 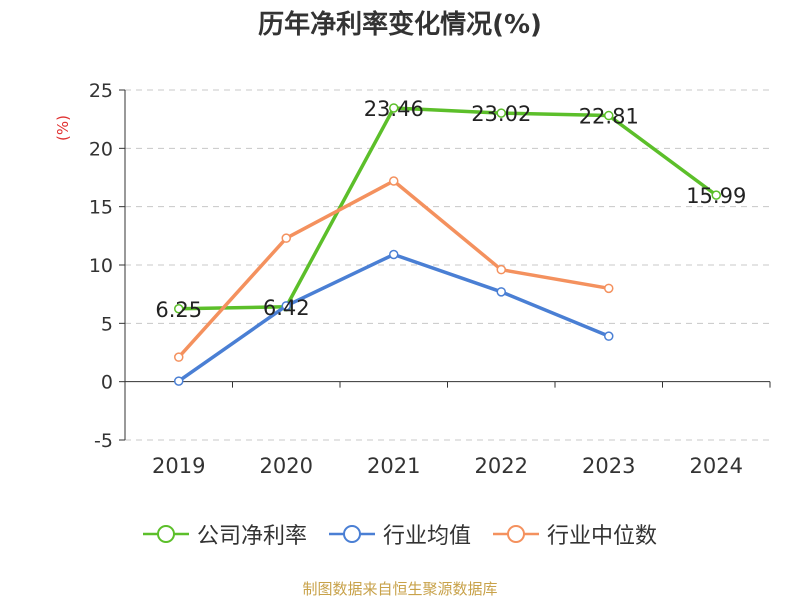 What do you see at coordinates (178, 466) in the screenshot?
I see `x-tick-label: 2019` at bounding box center [178, 466].